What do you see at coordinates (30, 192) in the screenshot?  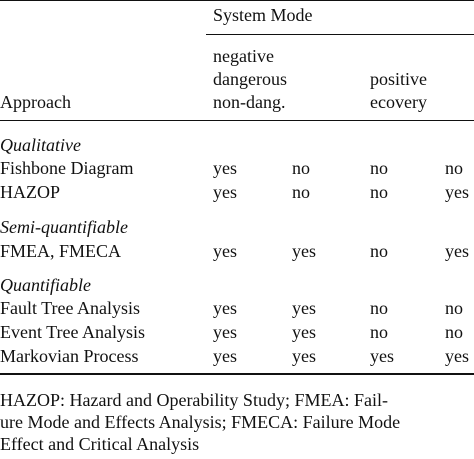 I see `row-approach-hazop: HAZOP` at bounding box center [30, 192].